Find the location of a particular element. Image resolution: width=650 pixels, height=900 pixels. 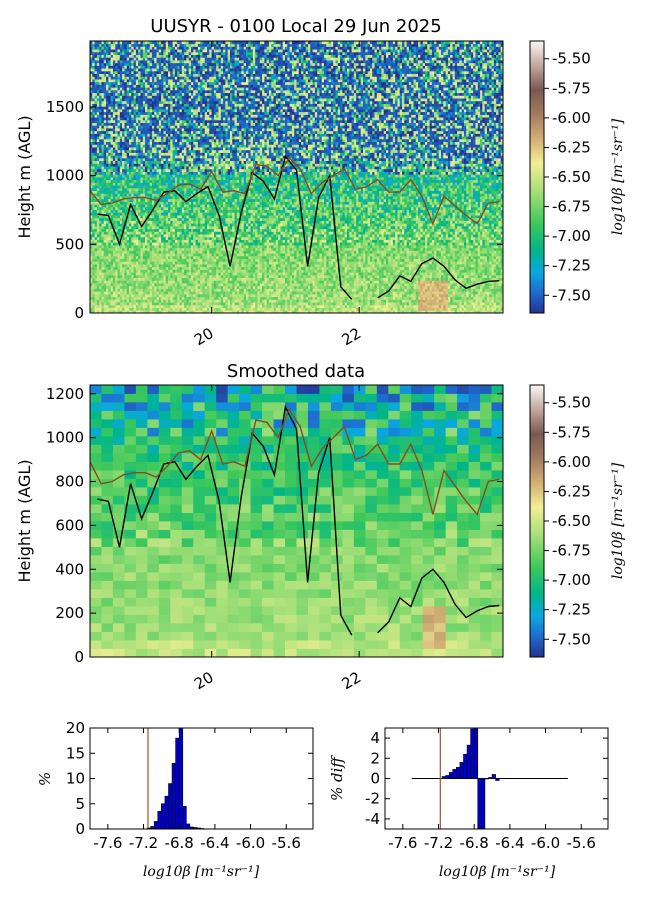

y-tick-label: 1200 is located at coordinates (65, 394).